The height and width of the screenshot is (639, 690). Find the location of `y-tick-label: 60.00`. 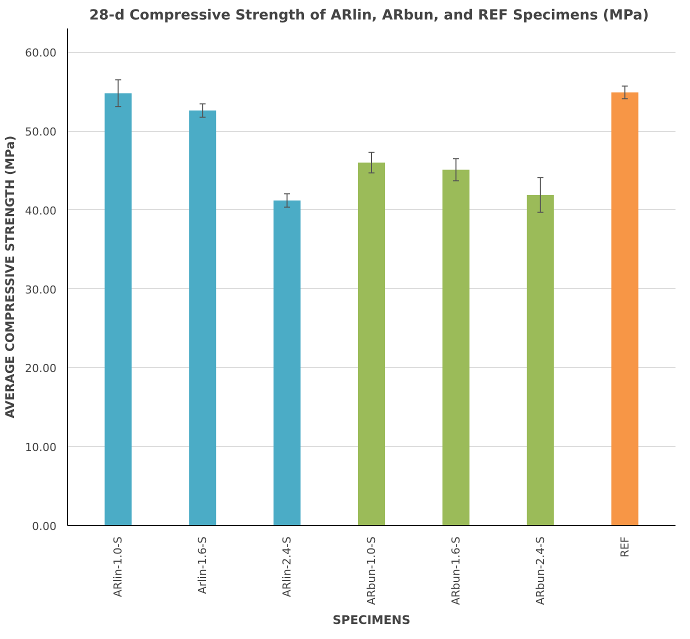

y-tick-label: 60.00 is located at coordinates (41, 53).